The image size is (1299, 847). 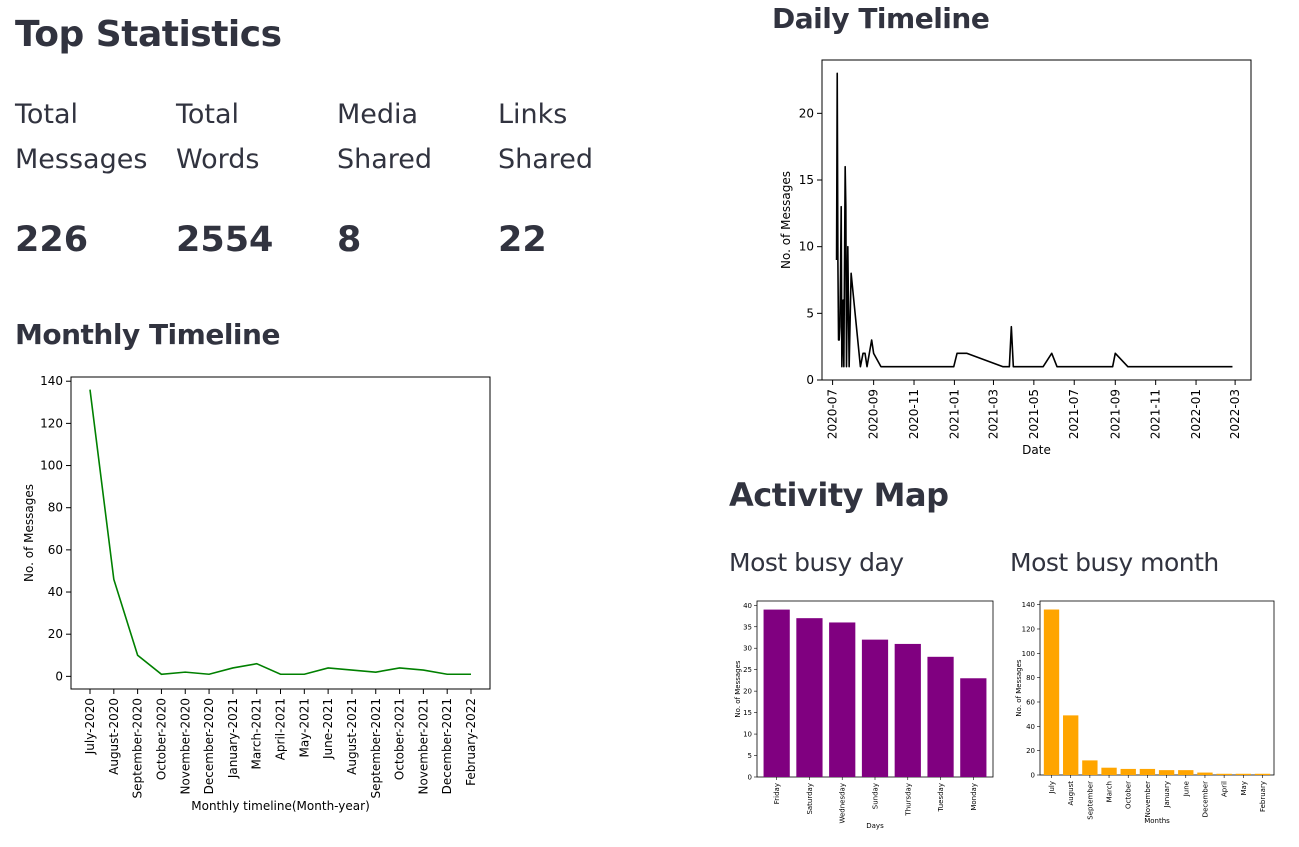 What do you see at coordinates (1115, 414) in the screenshot?
I see `daily-xtick-label: 2021-09` at bounding box center [1115, 414].